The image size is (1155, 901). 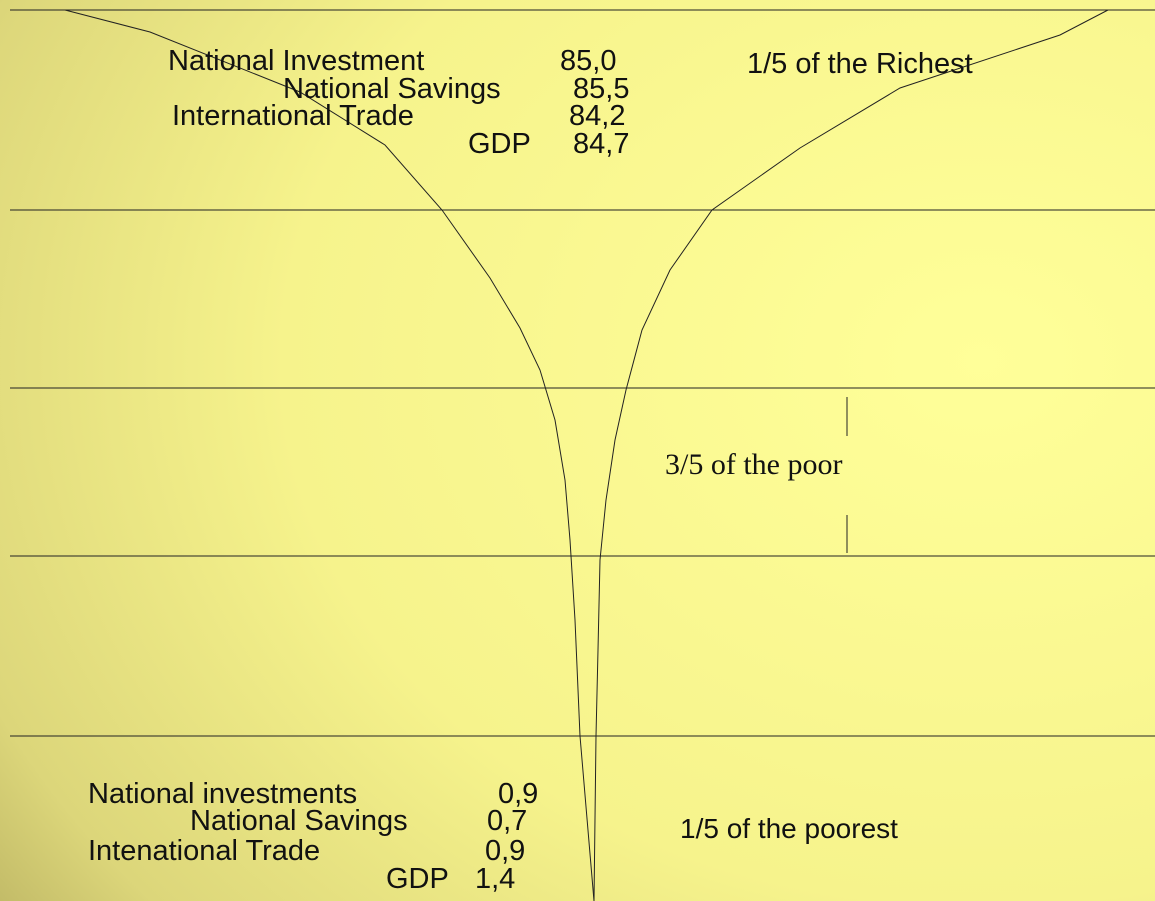 What do you see at coordinates (597, 116) in the screenshot?
I see `item-value: 84,2` at bounding box center [597, 116].